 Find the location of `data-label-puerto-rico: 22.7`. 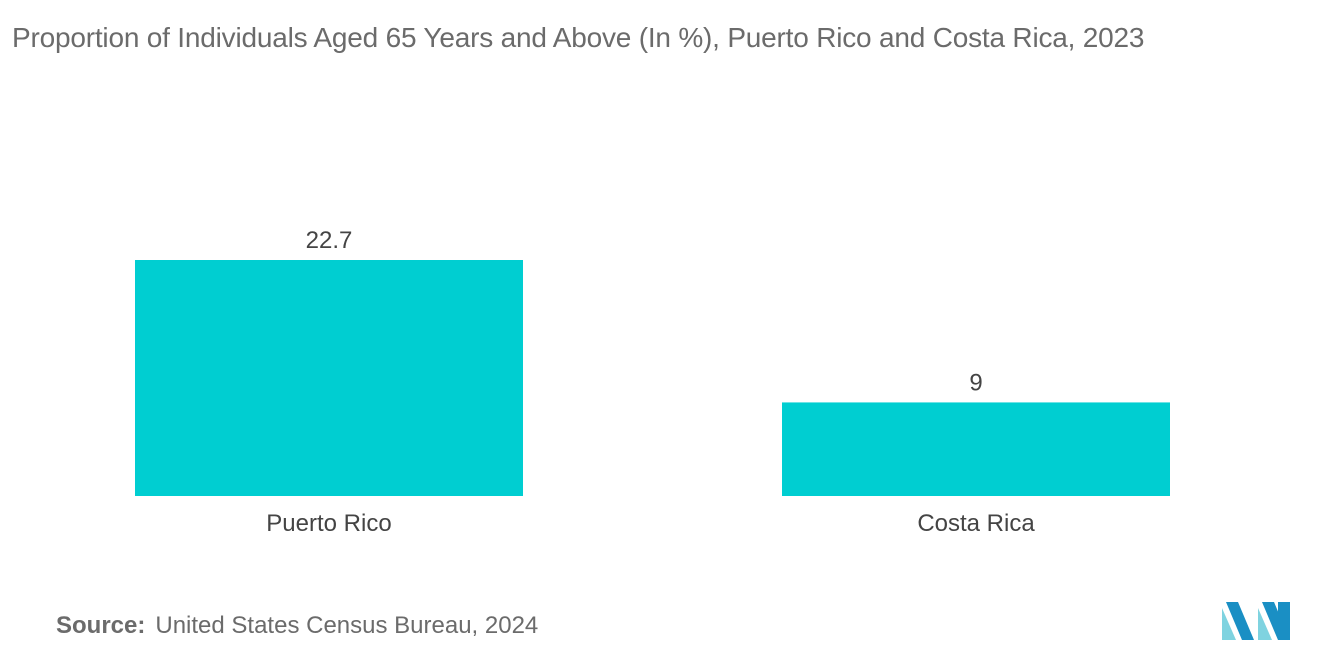

data-label-puerto-rico: 22.7 is located at coordinates (329, 240).